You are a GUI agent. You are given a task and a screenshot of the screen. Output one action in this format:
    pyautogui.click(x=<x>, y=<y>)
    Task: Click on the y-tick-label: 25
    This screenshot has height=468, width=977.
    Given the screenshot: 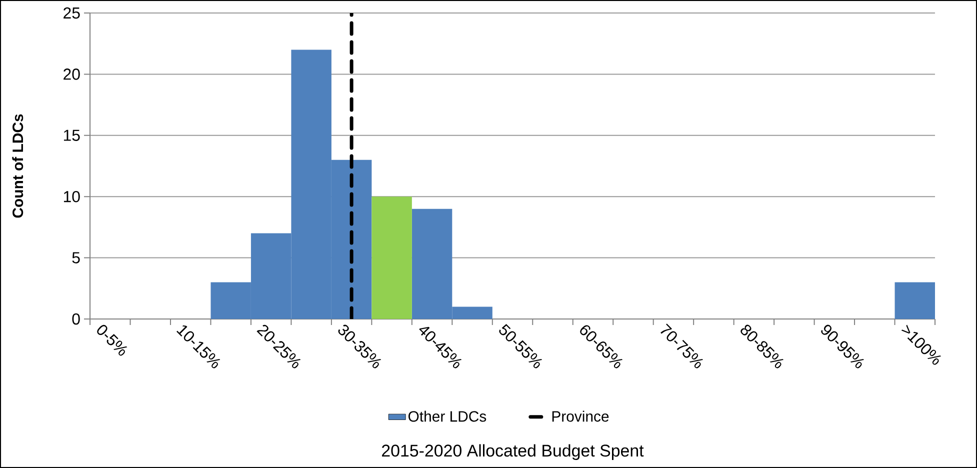 What is the action you would take?
    pyautogui.click(x=72, y=13)
    